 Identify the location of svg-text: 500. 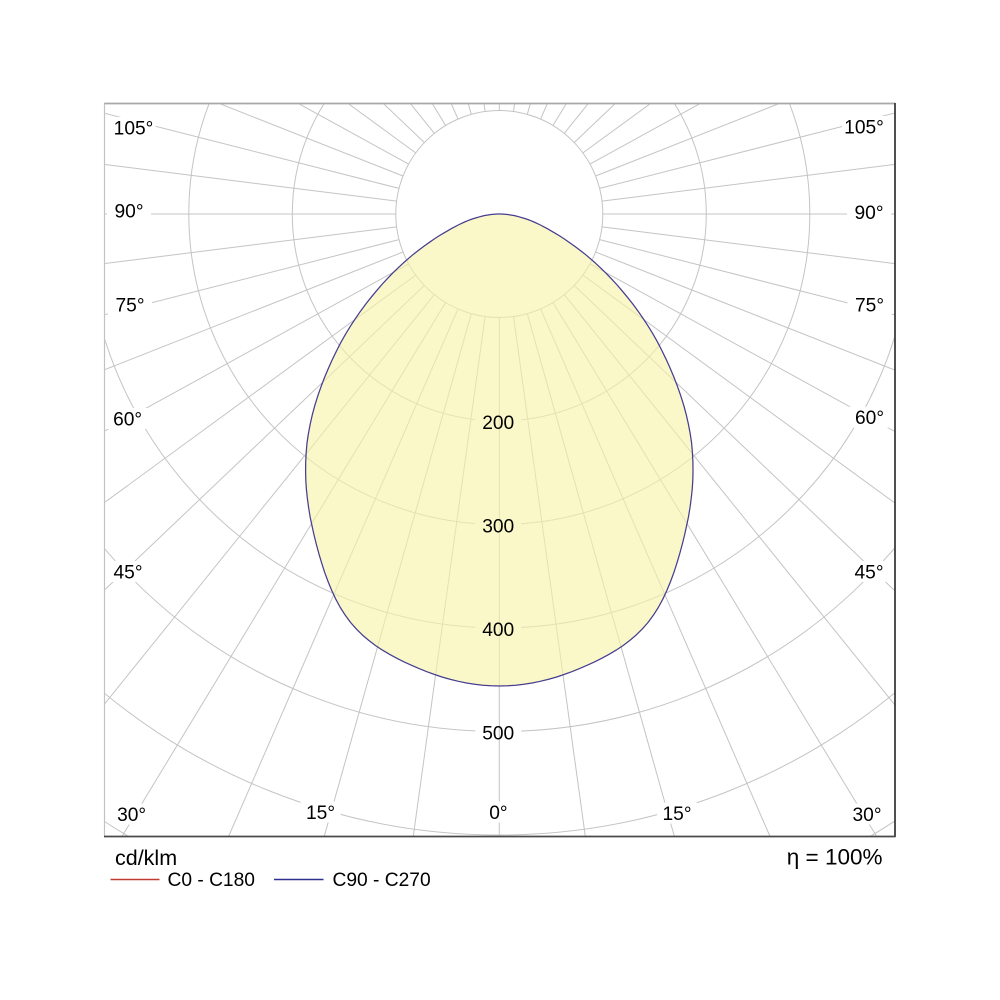
(498, 733).